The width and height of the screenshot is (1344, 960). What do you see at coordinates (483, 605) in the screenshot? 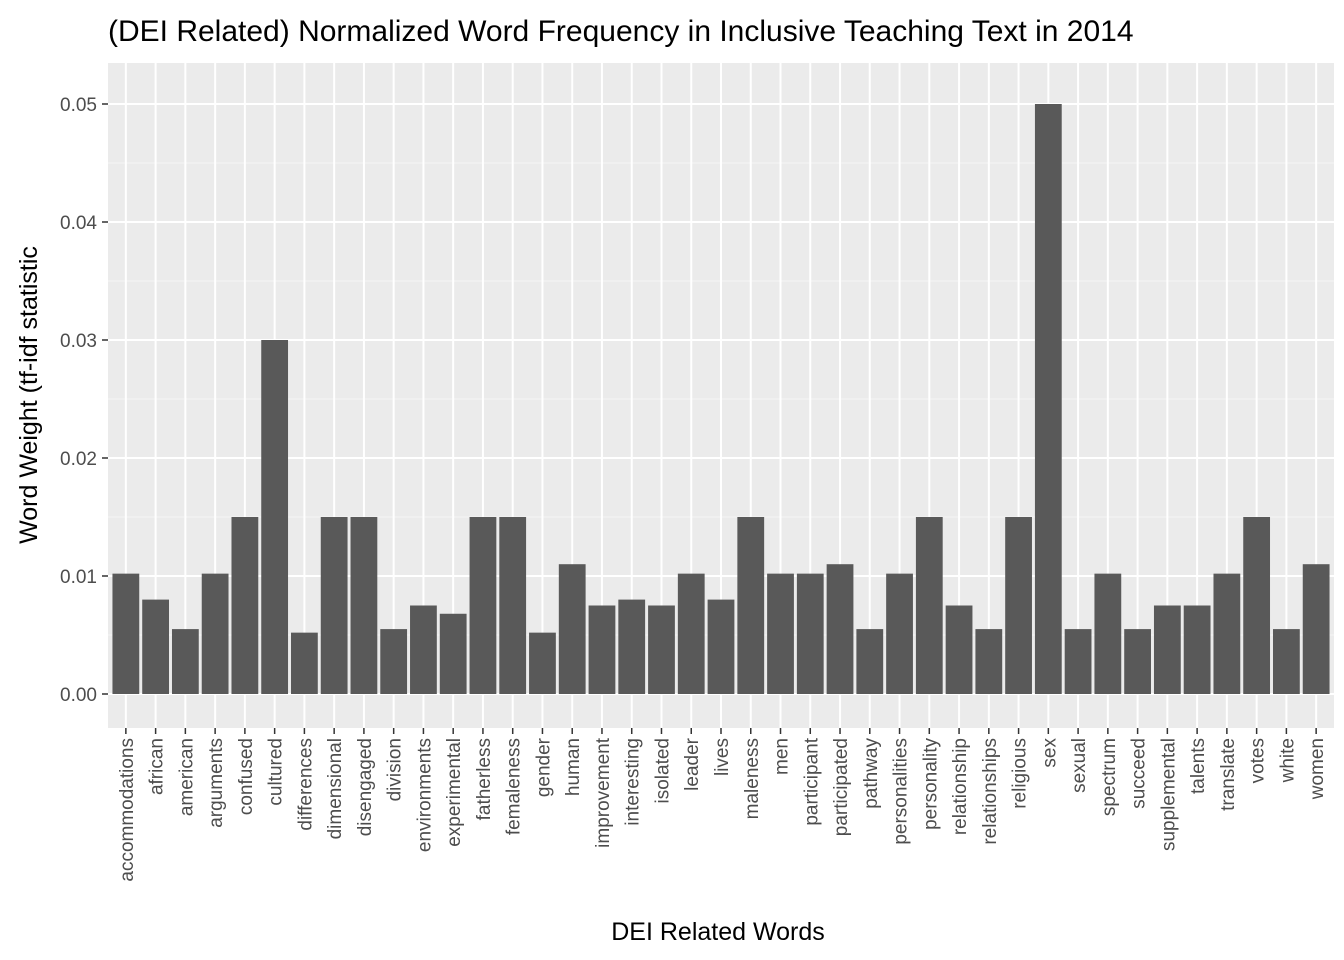
I see `bar-fatherless` at bounding box center [483, 605].